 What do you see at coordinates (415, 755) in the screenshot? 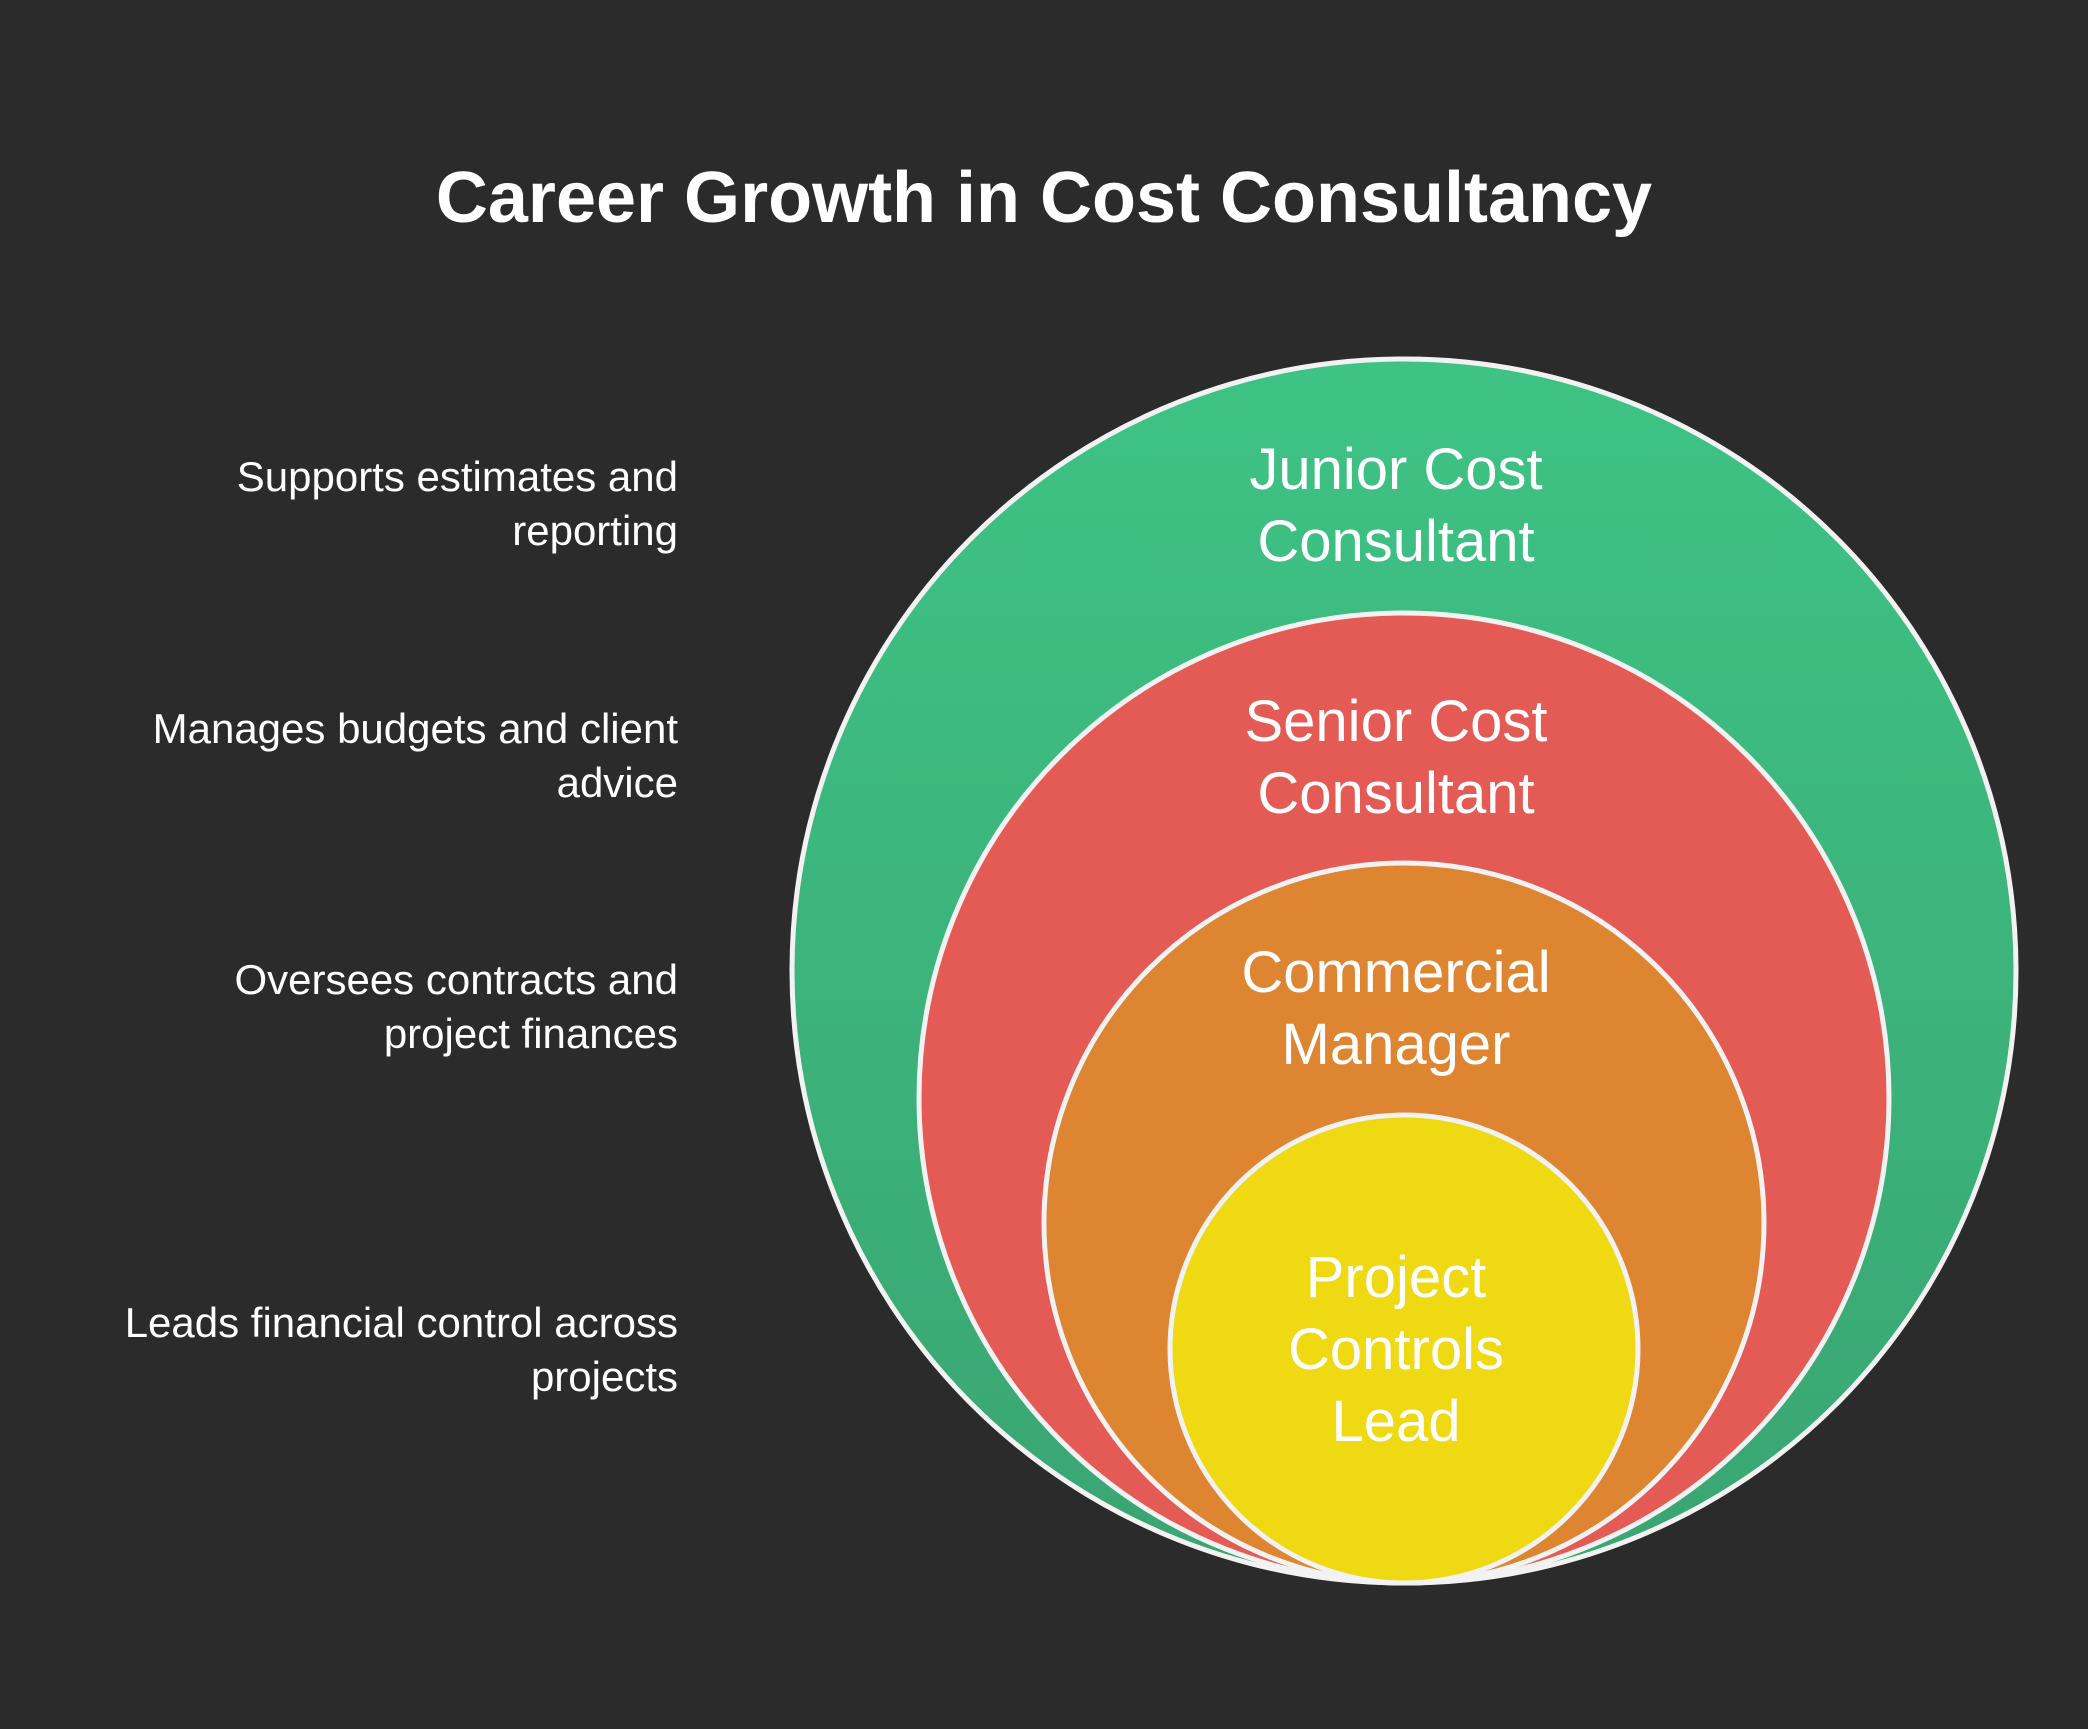
I see `level-description-senior: Manages budgets and client advice` at bounding box center [415, 755].